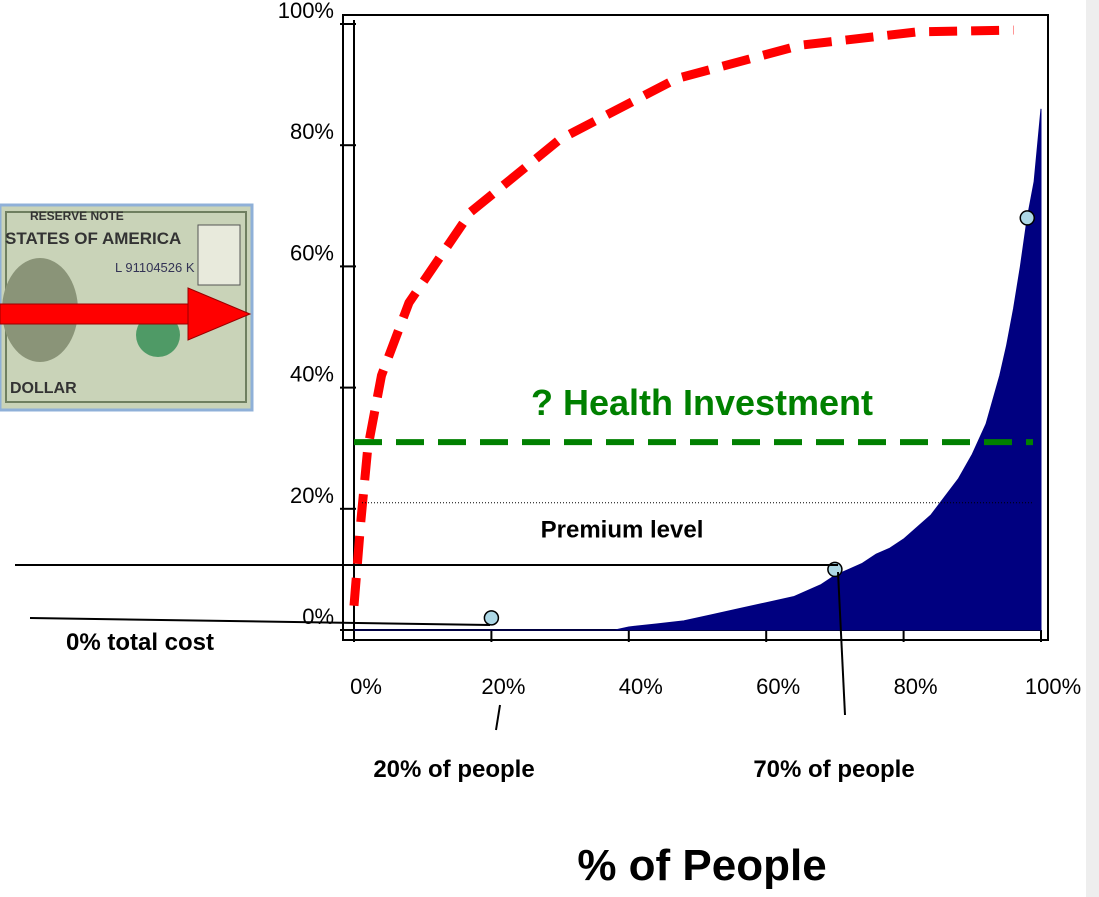 This screenshot has height=897, width=1099. I want to click on arrow-head, so click(219, 314).